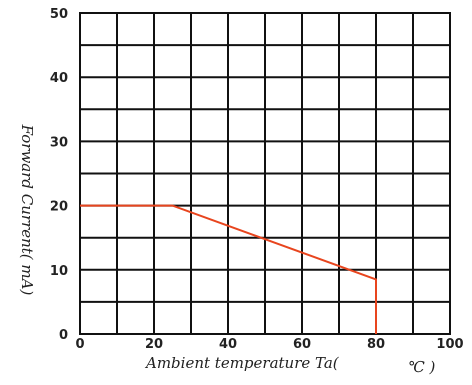  I want to click on y-tick-label: 0, so click(63, 335).